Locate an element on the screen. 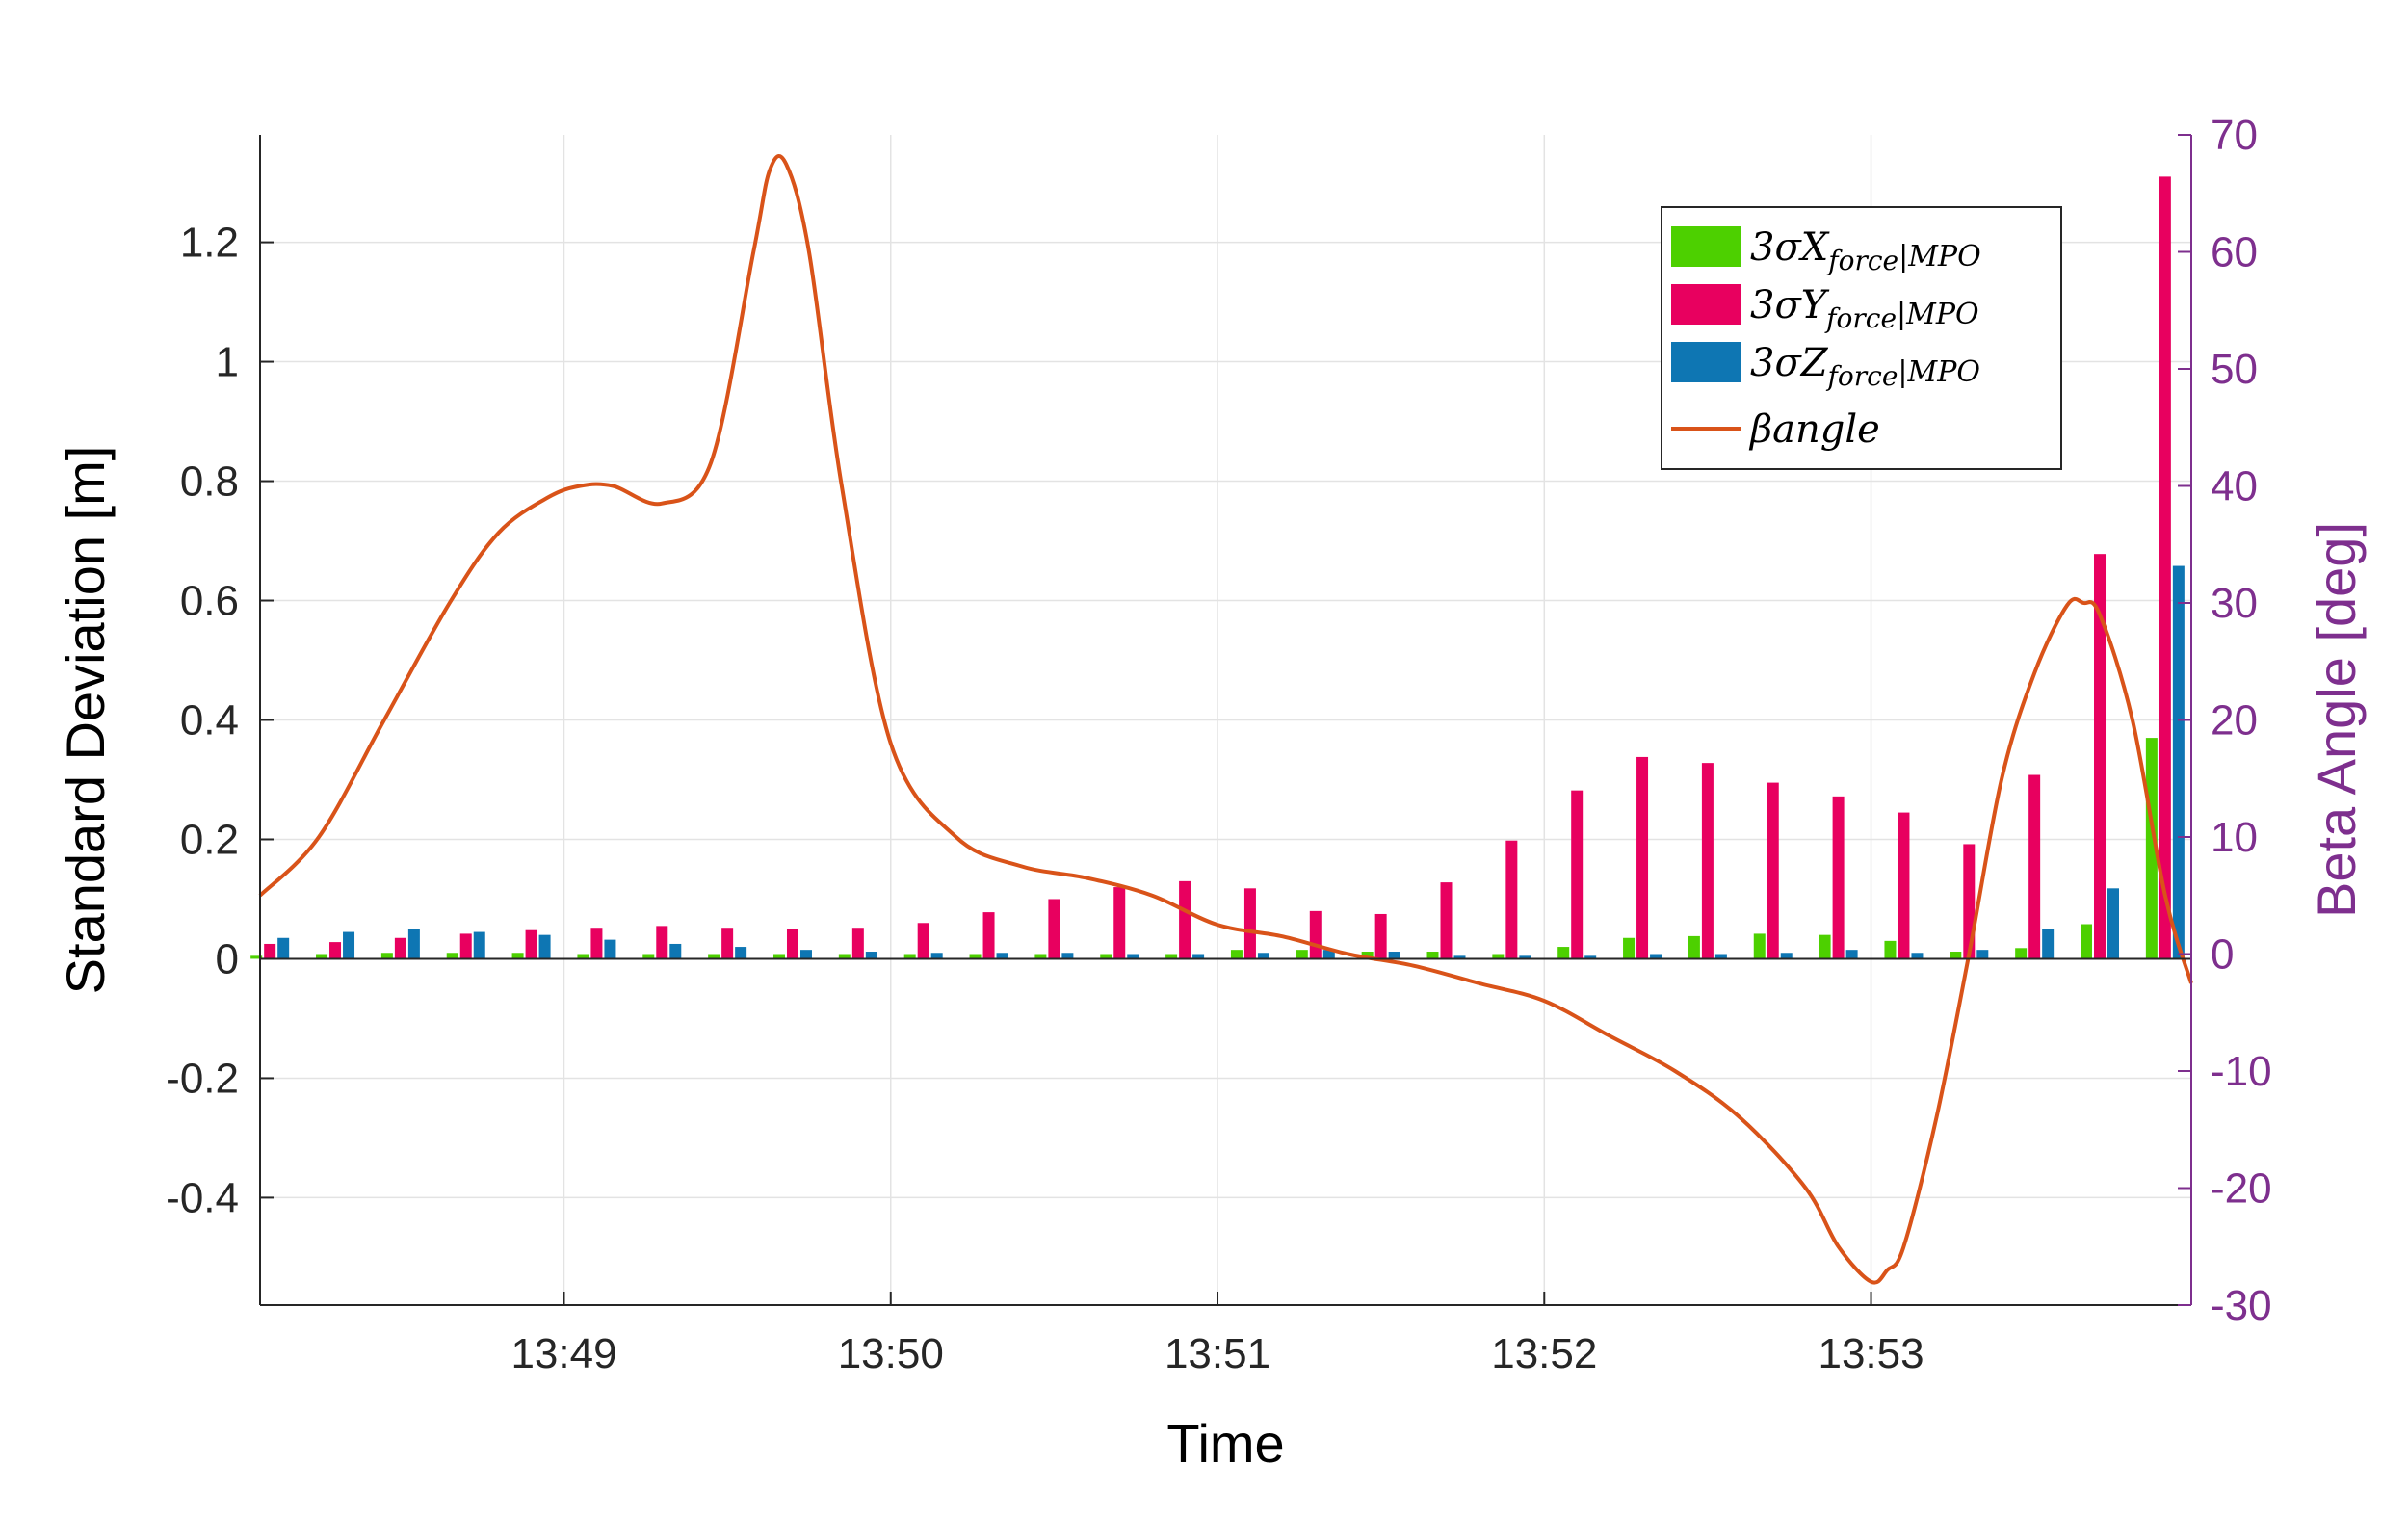 The width and height of the screenshot is (2408, 1517). x-tick-label: 13:49 is located at coordinates (563, 1353).